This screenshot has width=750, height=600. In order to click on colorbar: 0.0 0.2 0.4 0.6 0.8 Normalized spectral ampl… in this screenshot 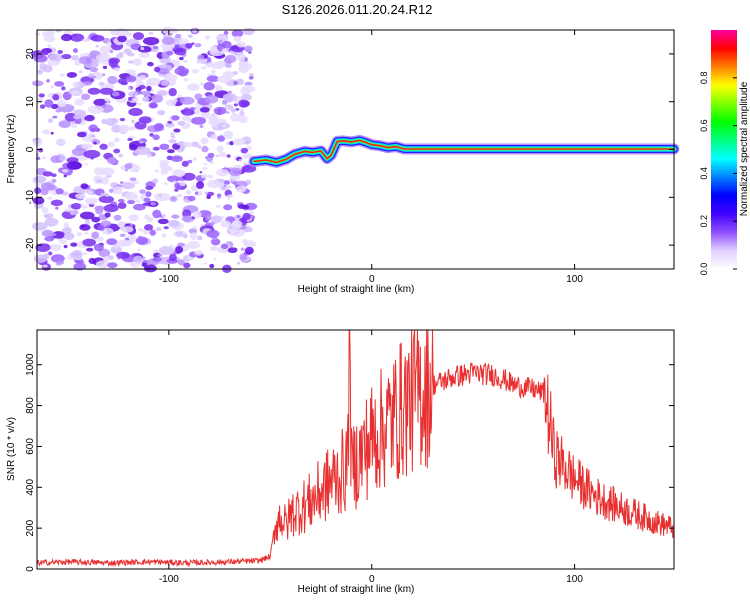, I will do `click(724, 152)`.